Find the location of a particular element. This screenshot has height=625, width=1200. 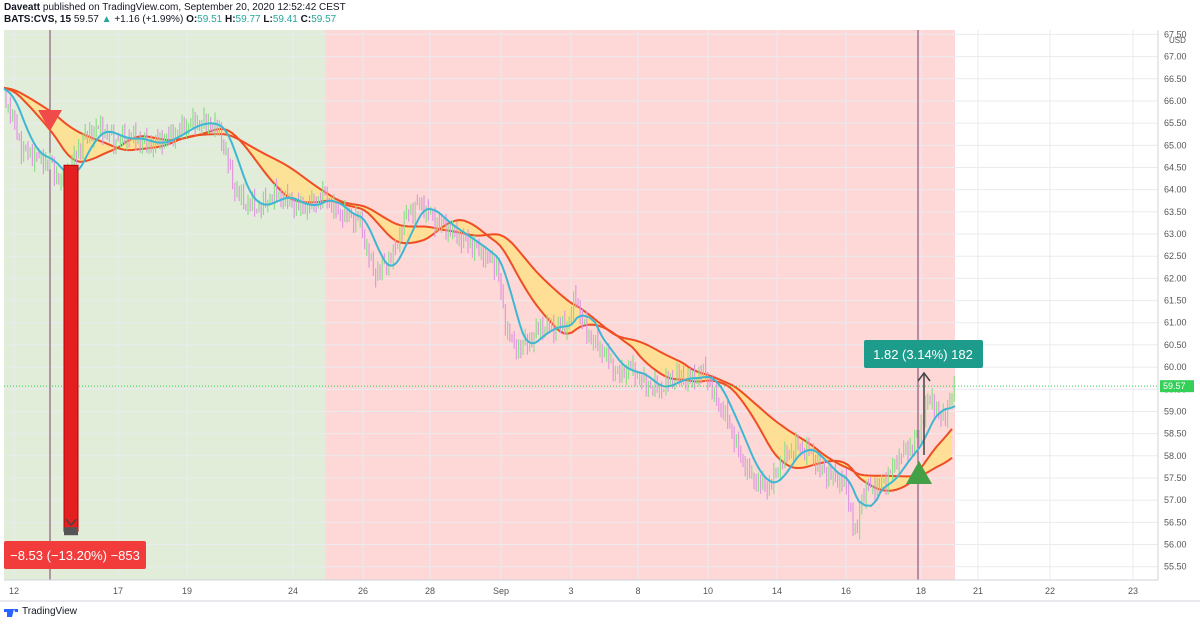

low-label: L: is located at coordinates (268, 19).